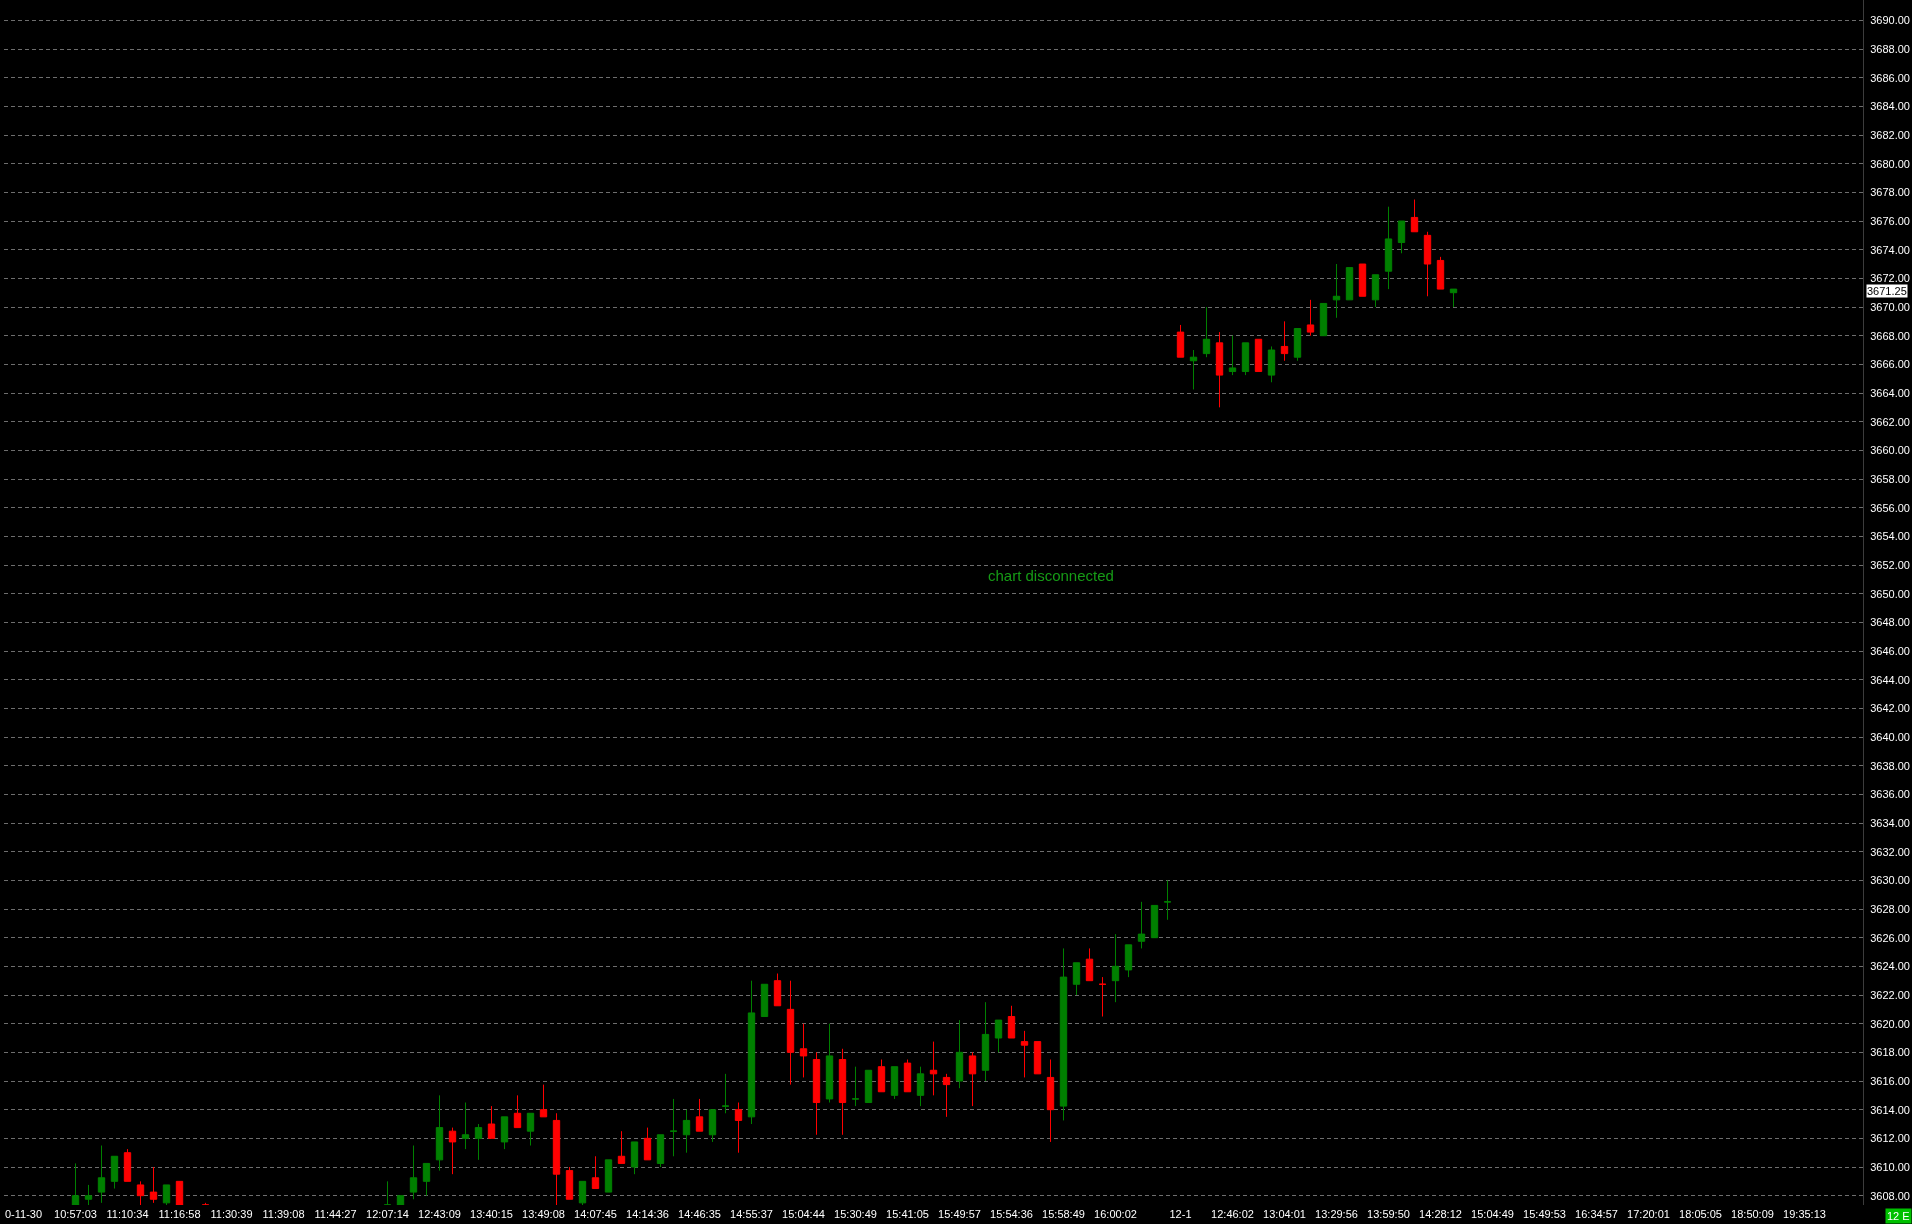  What do you see at coordinates (1890, 822) in the screenshot?
I see `y-tick-label: 3634.00` at bounding box center [1890, 822].